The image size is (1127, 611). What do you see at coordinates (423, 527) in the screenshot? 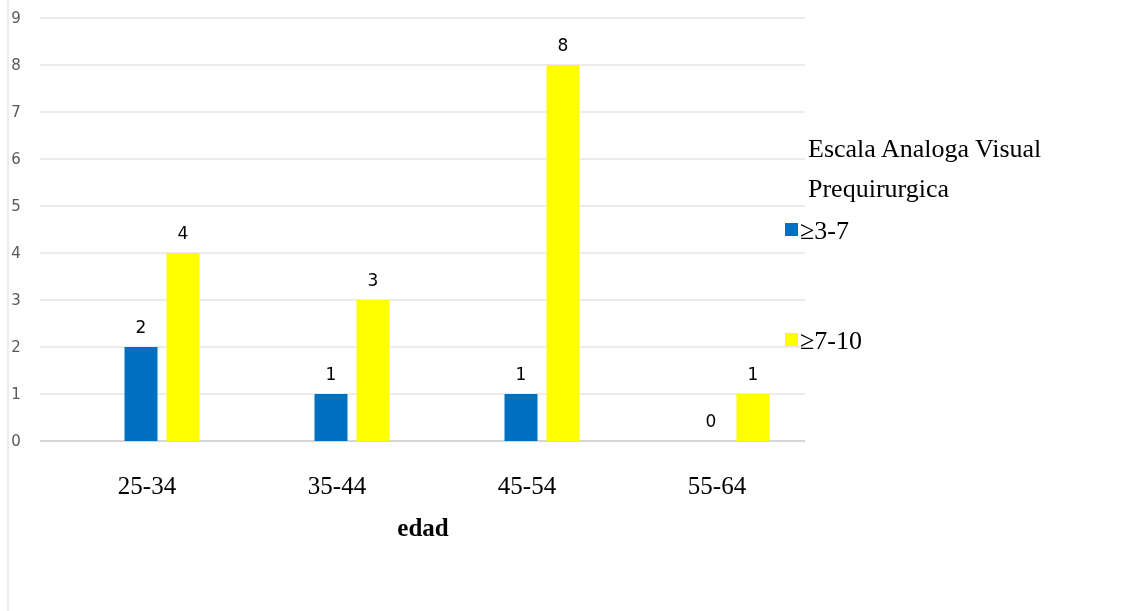
I see `x-axis-title: edad` at bounding box center [423, 527].